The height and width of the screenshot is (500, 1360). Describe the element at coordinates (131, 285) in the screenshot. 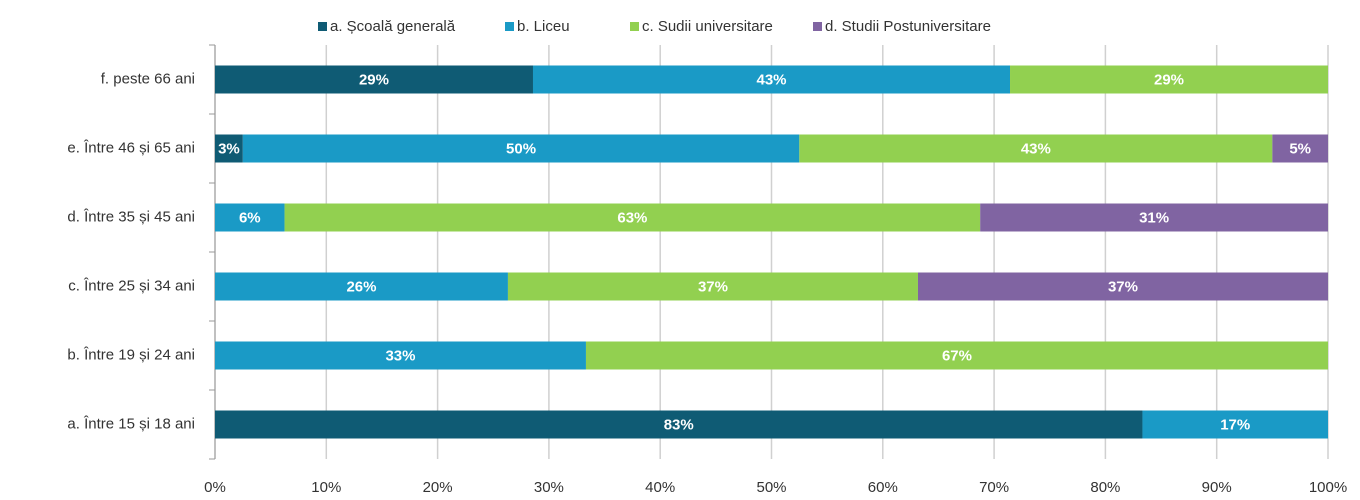

I see `y-tick-label: c. Între 25 și 34 ani` at that location.